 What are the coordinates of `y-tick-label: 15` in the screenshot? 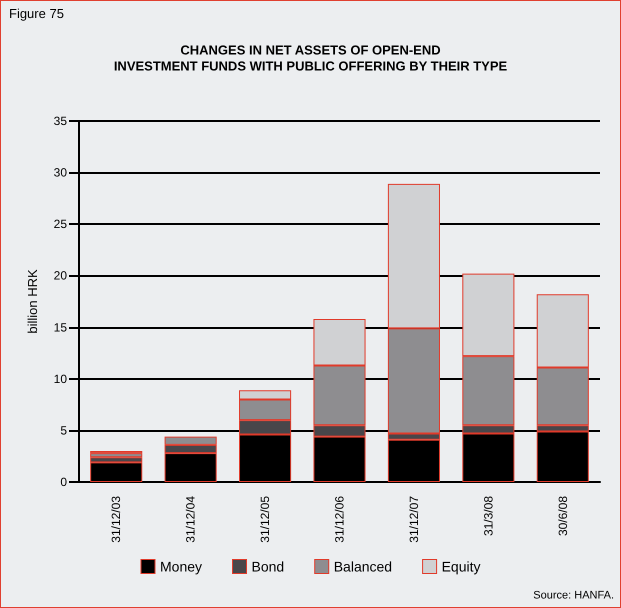 It's located at (61, 327).